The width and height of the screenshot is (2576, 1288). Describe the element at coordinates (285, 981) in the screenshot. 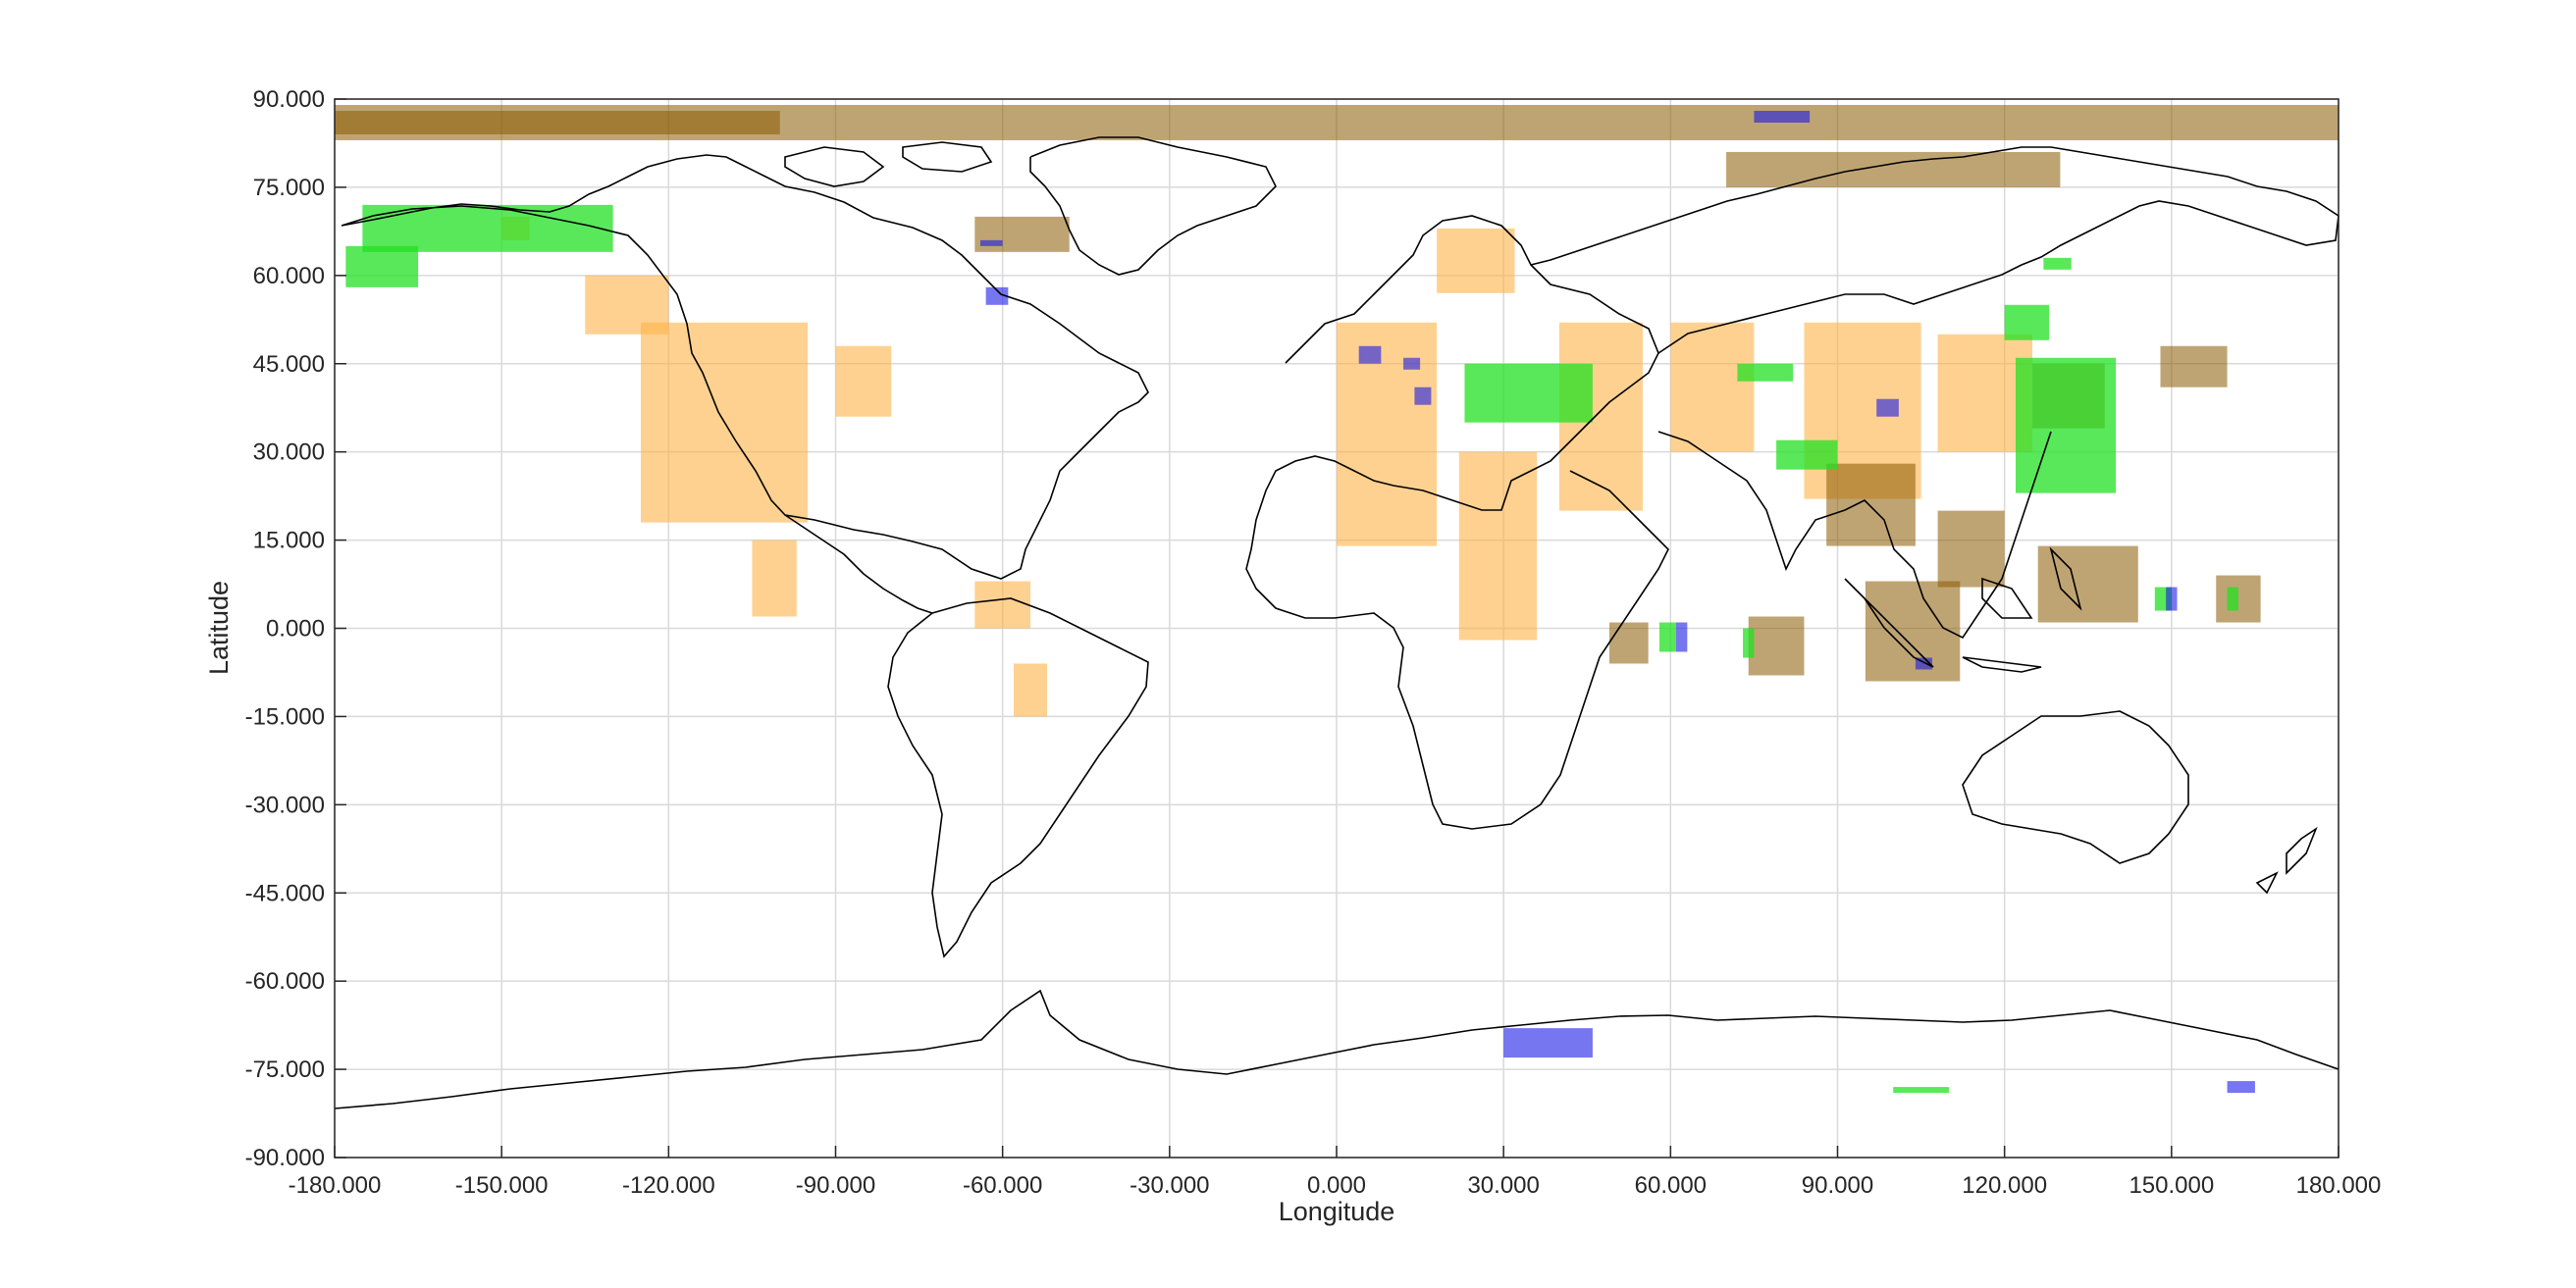

I see `y-tick-label: -60.000` at that location.